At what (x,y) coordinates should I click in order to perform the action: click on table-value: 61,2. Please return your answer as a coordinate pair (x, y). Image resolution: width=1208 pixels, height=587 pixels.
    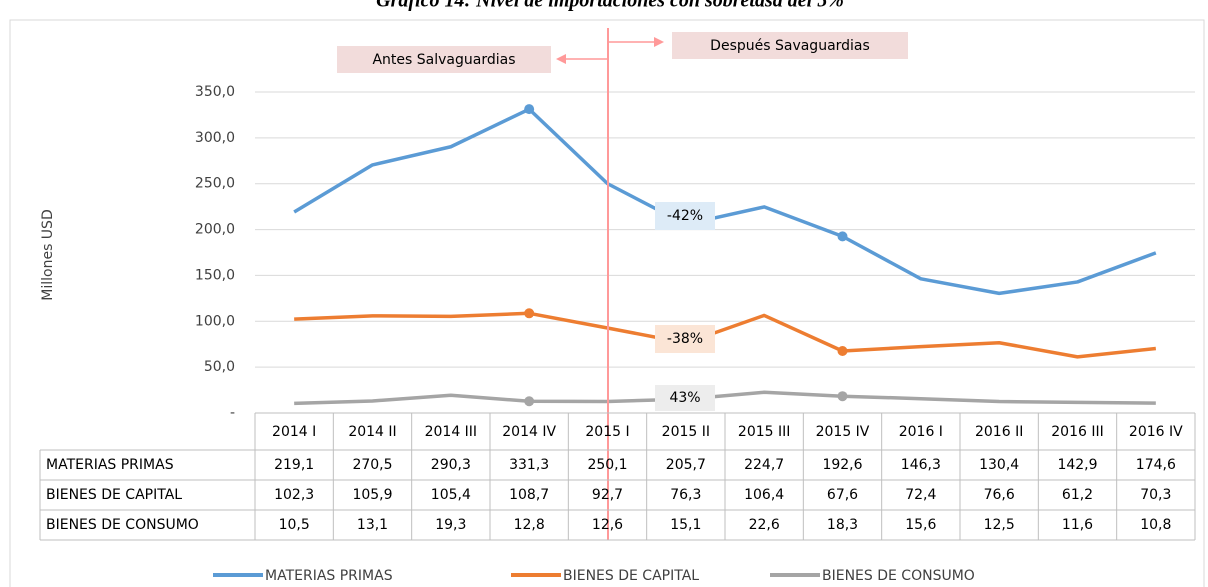
    Looking at the image, I should click on (1077, 495).